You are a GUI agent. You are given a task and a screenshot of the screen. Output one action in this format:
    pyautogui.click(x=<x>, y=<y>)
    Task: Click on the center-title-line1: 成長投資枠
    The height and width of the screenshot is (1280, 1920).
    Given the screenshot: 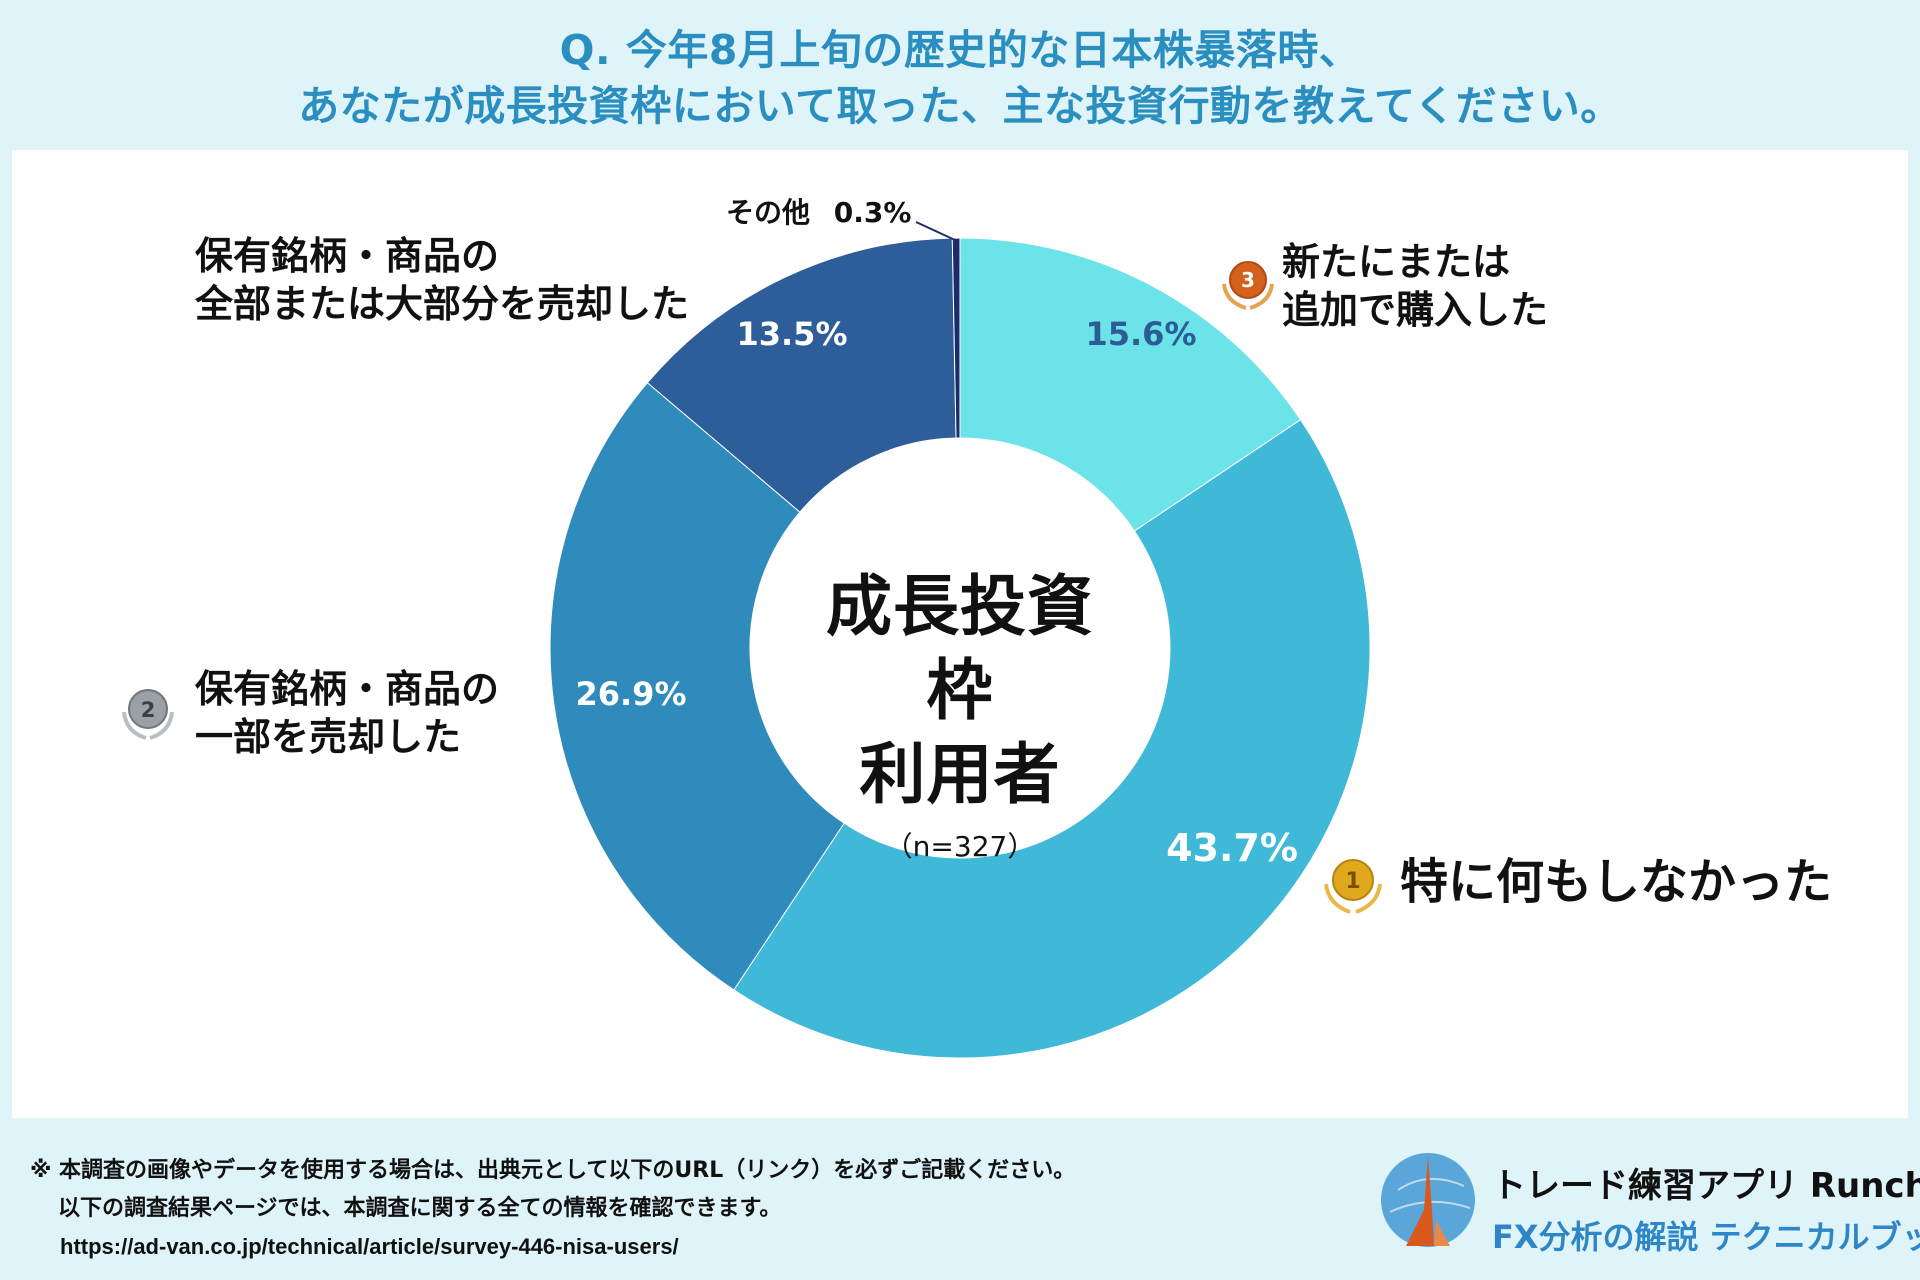 What is the action you would take?
    pyautogui.click(x=960, y=648)
    